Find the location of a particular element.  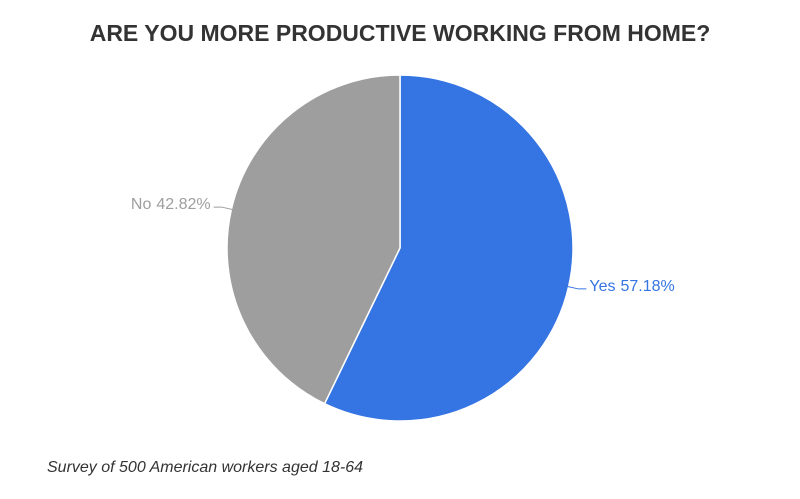

data-label: Yes 57.18% is located at coordinates (631, 286).